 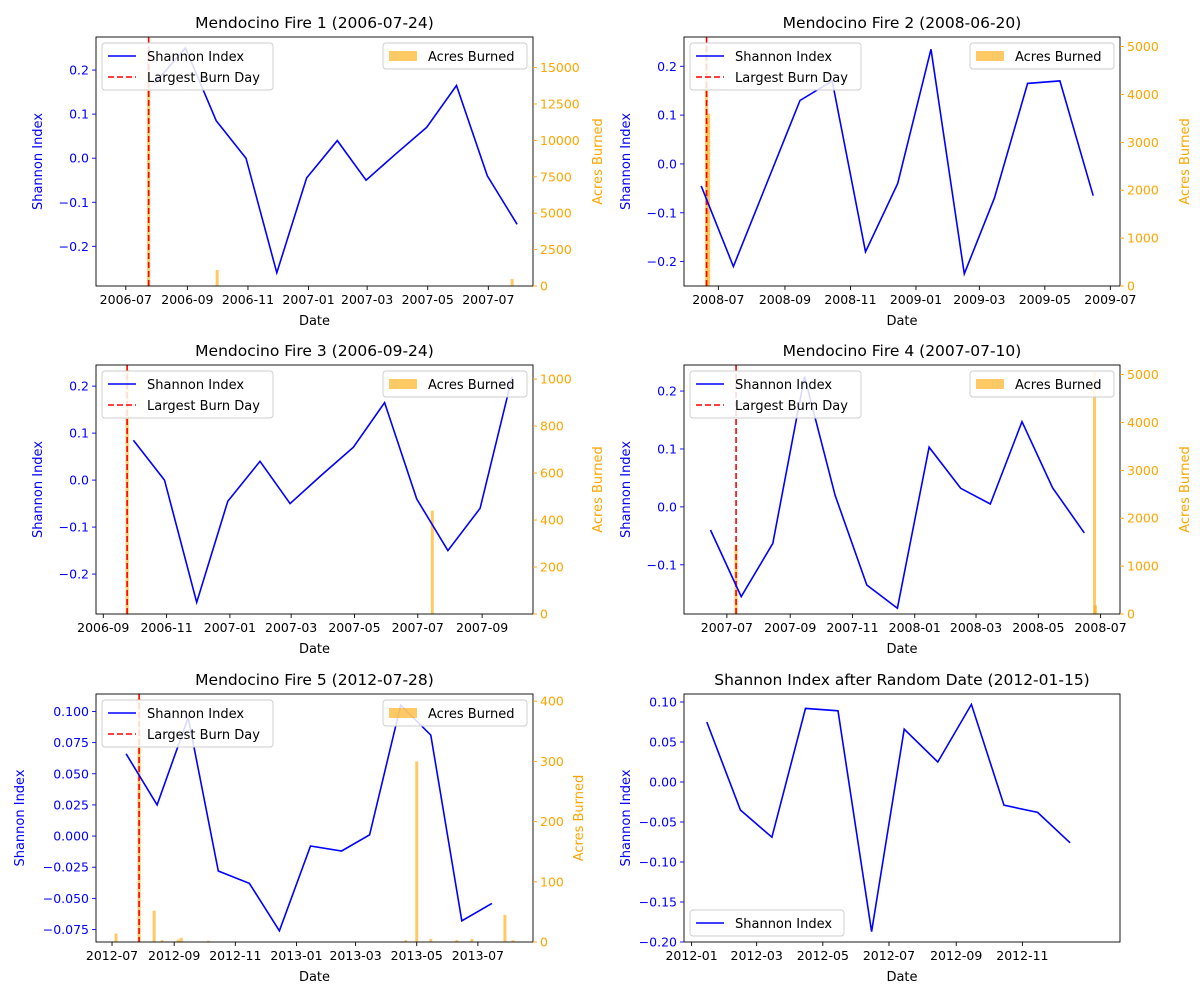 I want to click on y2-tick-label: 2000, so click(x=1143, y=518).